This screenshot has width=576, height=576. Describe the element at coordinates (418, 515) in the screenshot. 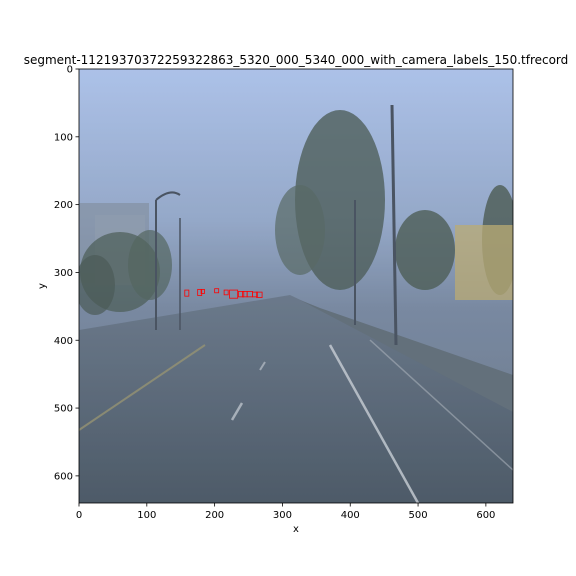

I see `x-tick-label: 500` at that location.